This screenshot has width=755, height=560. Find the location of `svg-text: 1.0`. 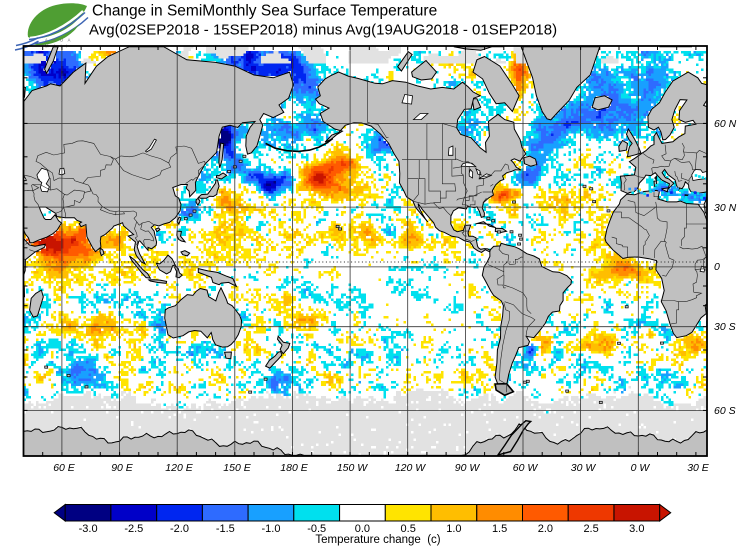

svg-text: 1.0 is located at coordinates (453, 529).